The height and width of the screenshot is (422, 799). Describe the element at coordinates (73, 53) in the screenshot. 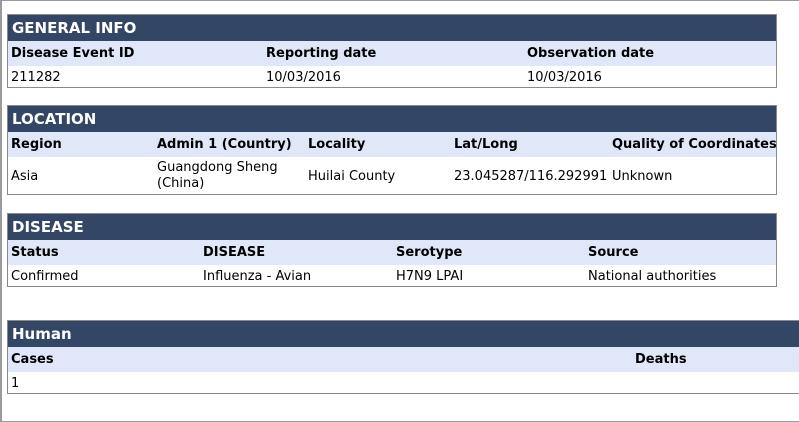

I see `column-header-disease-event-id: Disease Event ID` at that location.